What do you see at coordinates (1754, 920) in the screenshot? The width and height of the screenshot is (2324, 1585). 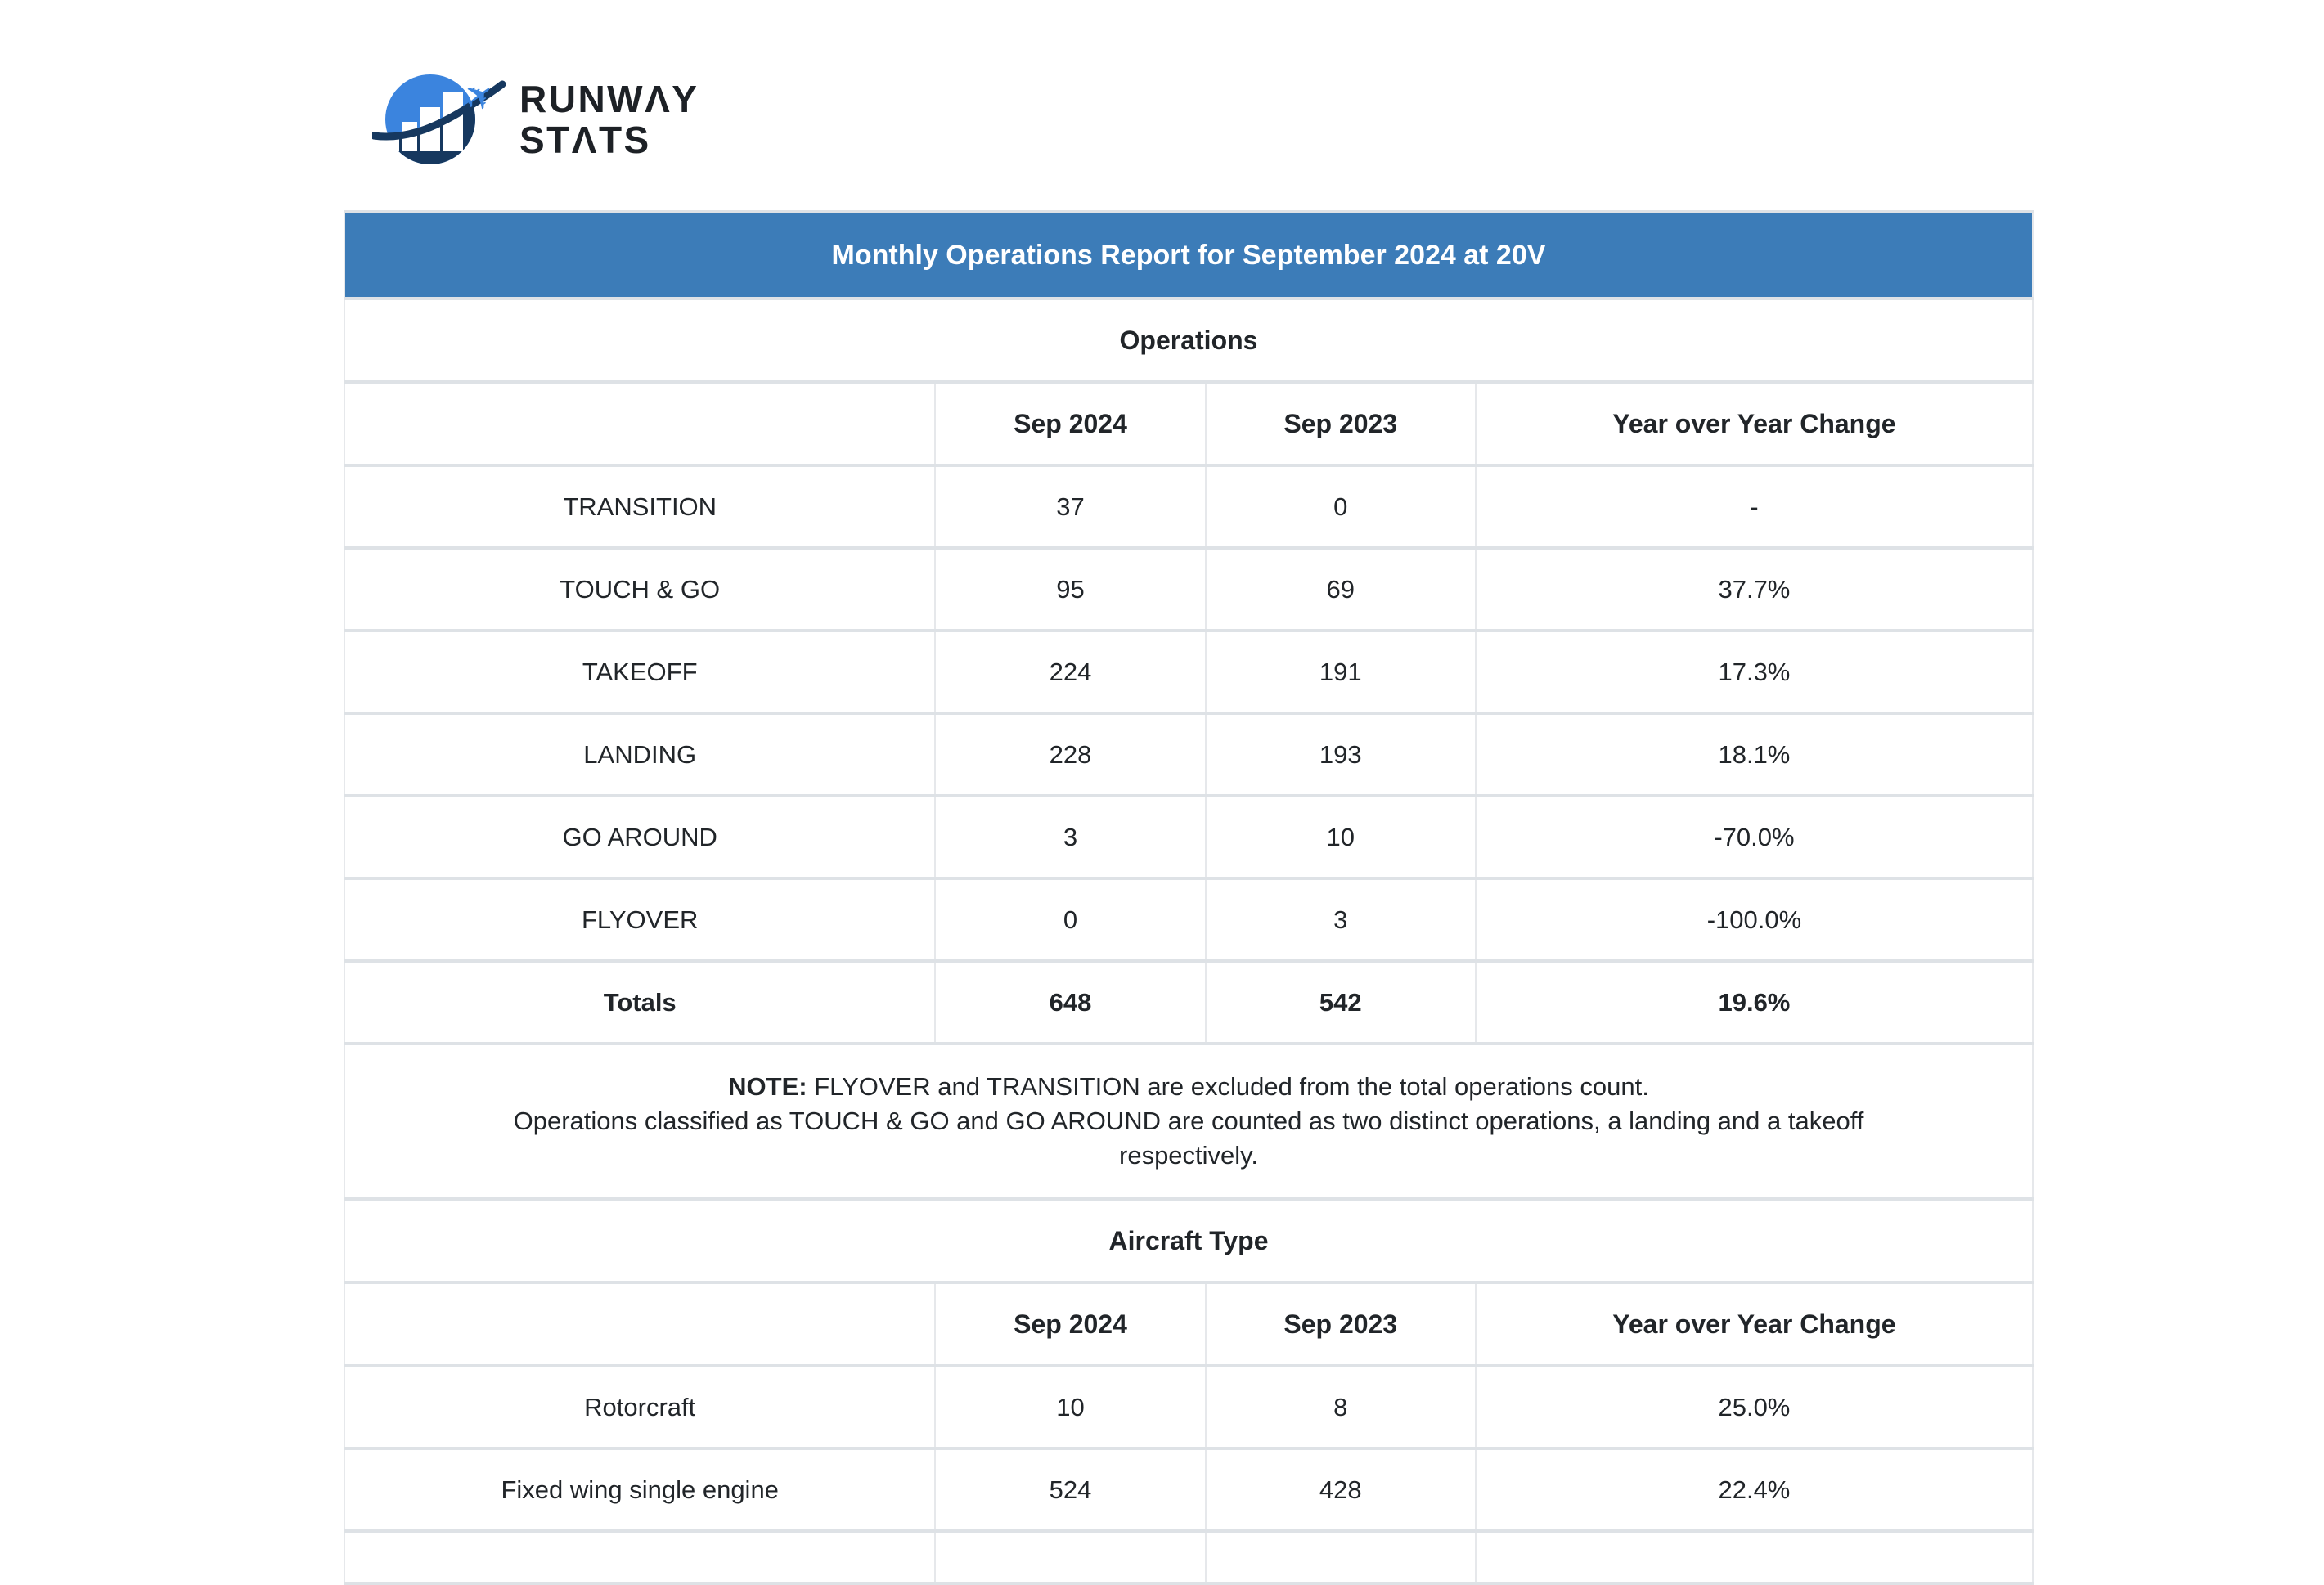 I see `value-yoy: -100.0%` at bounding box center [1754, 920].